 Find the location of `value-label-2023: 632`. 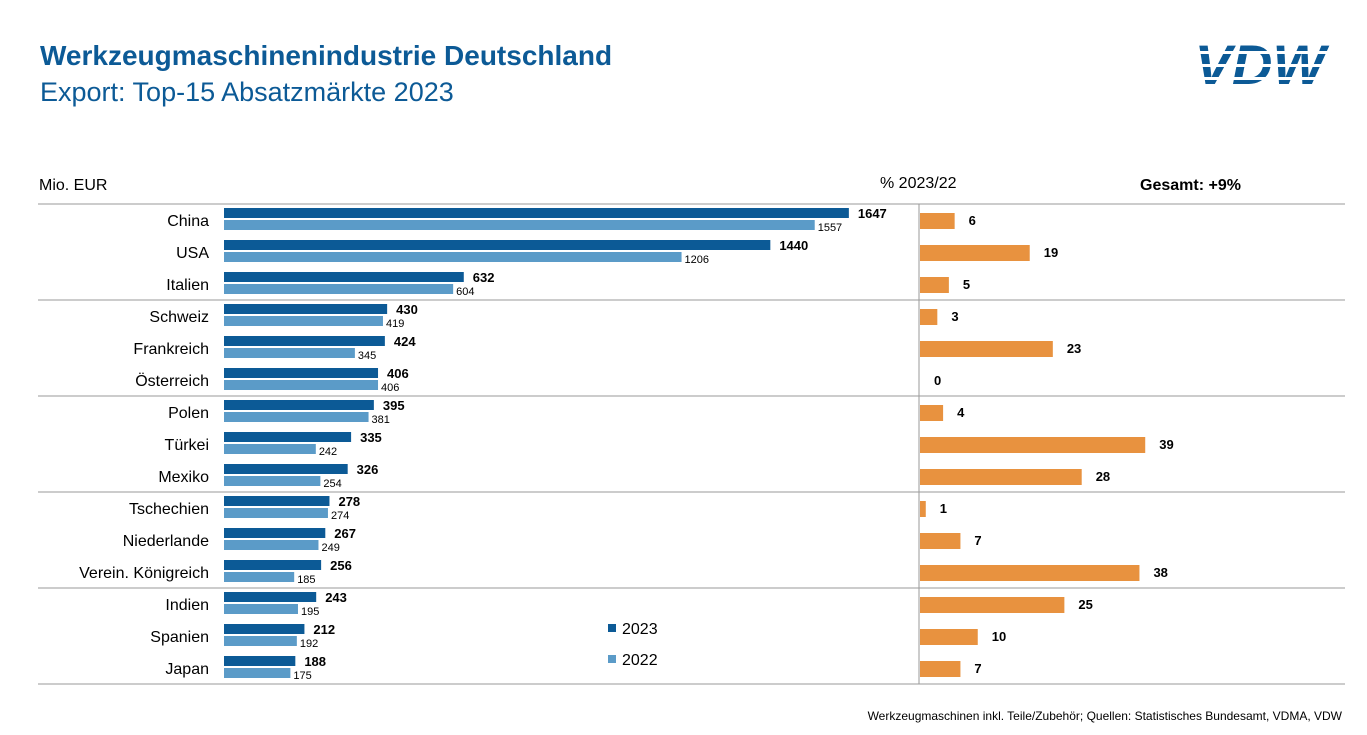

value-label-2023: 632 is located at coordinates (484, 277).